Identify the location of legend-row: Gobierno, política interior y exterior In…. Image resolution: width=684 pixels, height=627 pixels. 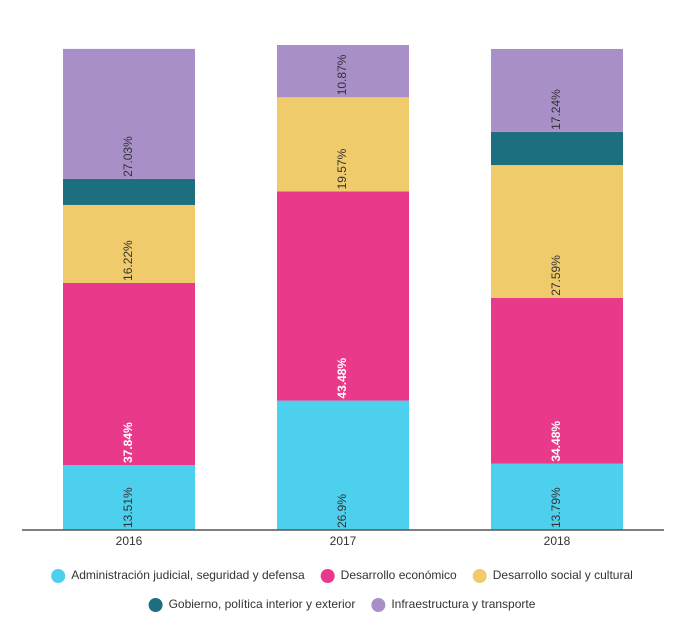
(342, 604).